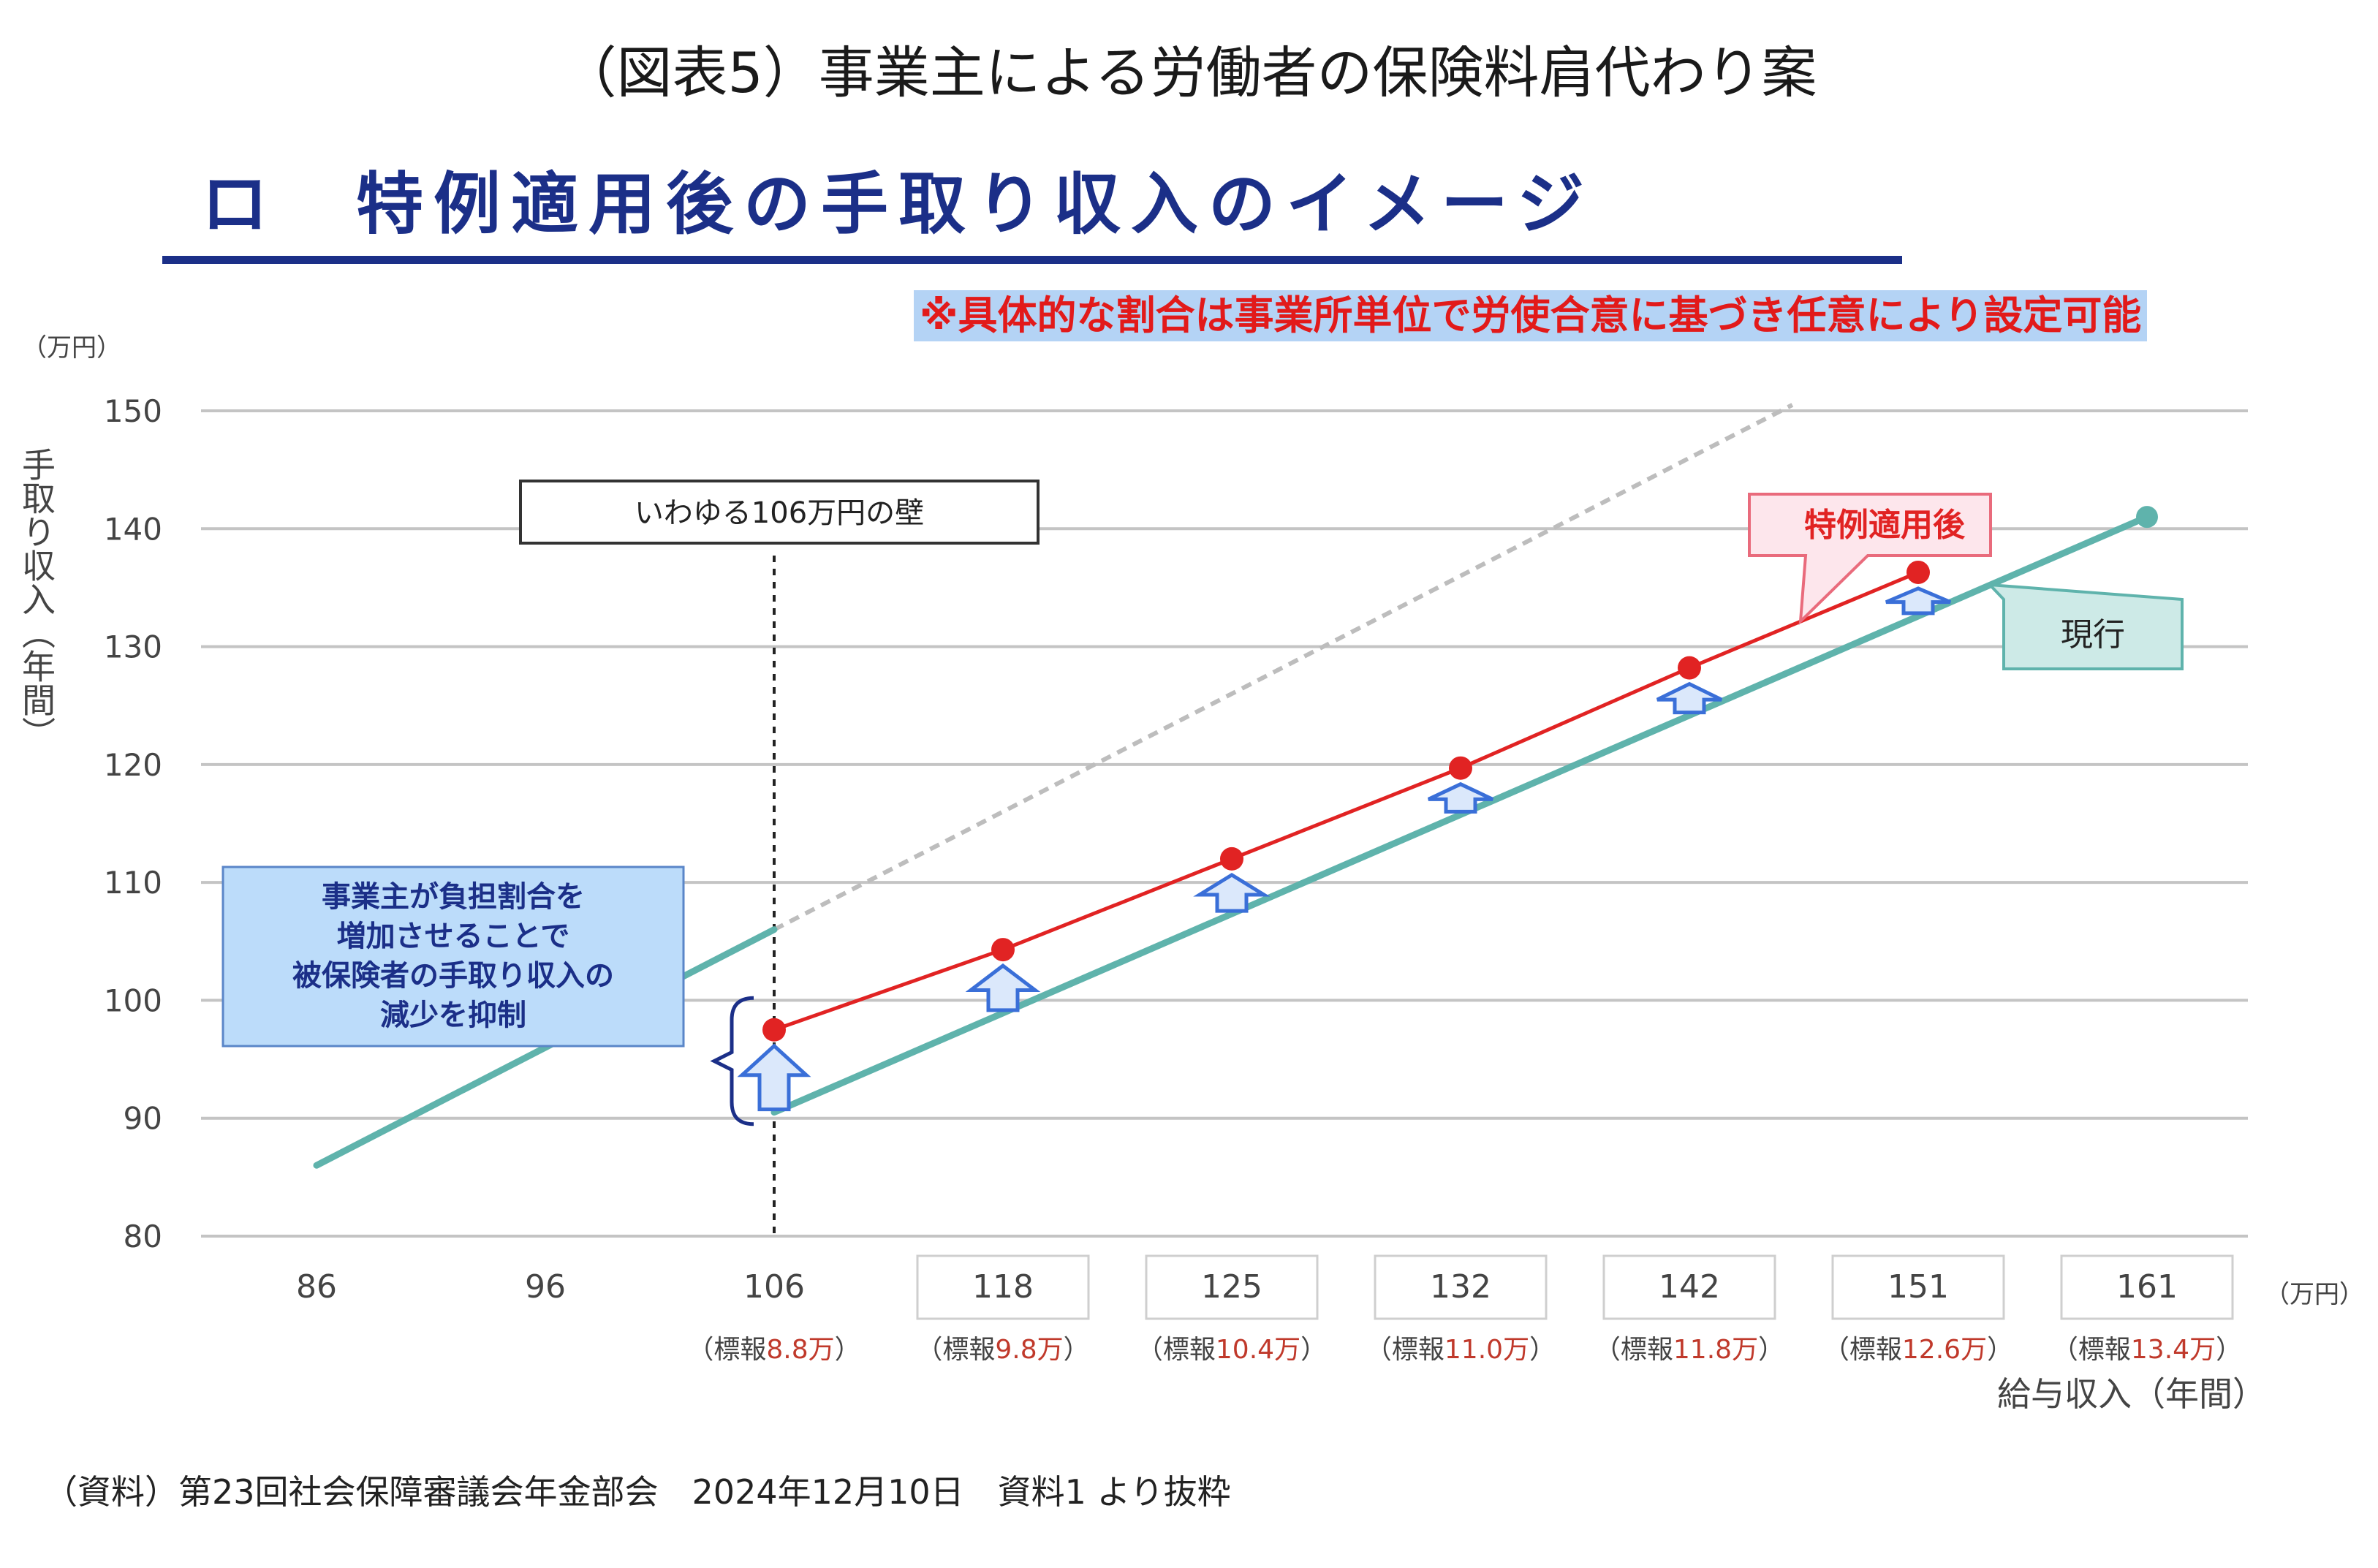 The width and height of the screenshot is (2378, 1568). Describe the element at coordinates (1461, 1350) in the screenshot. I see `x-tick-sub-132: （標報11.0万）` at that location.